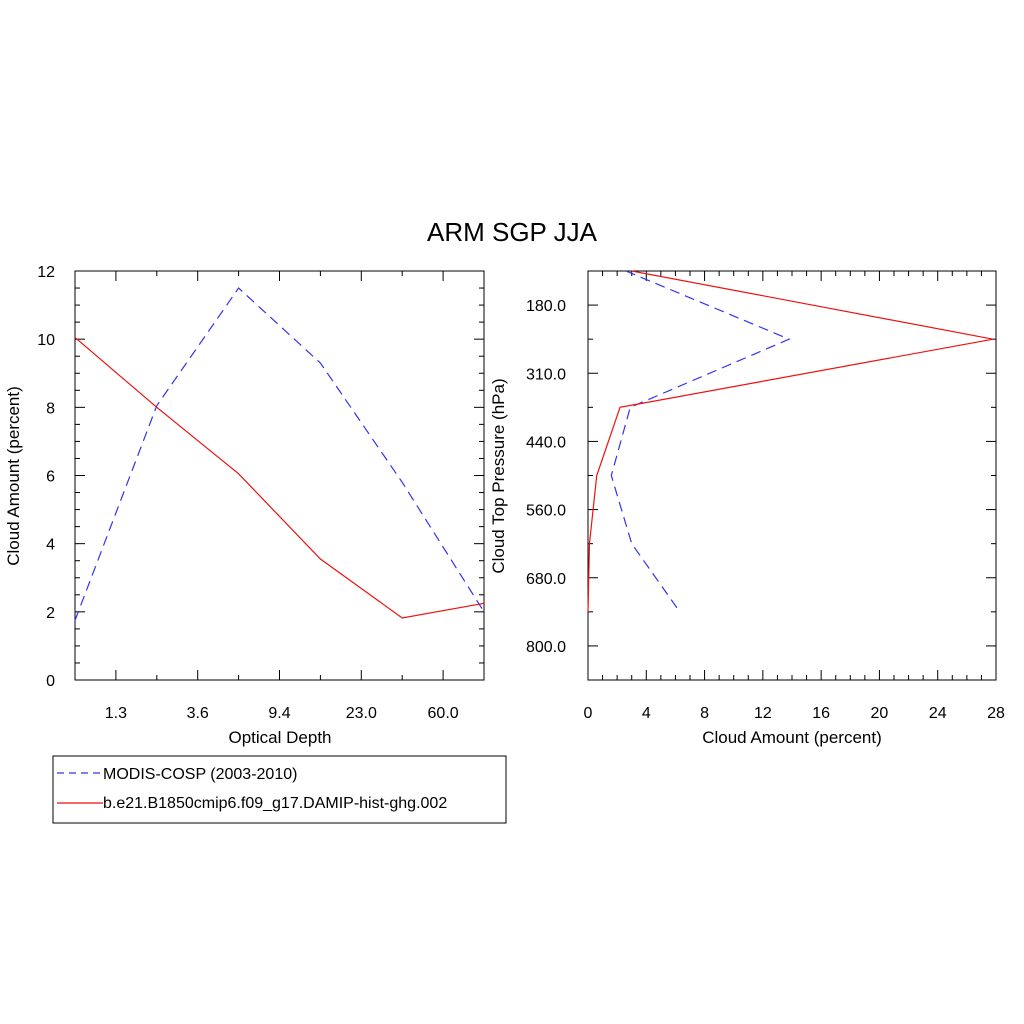 Image resolution: width=1024 pixels, height=1024 pixels. What do you see at coordinates (50, 477) in the screenshot?
I see `left-y-tick-label: 6` at bounding box center [50, 477].